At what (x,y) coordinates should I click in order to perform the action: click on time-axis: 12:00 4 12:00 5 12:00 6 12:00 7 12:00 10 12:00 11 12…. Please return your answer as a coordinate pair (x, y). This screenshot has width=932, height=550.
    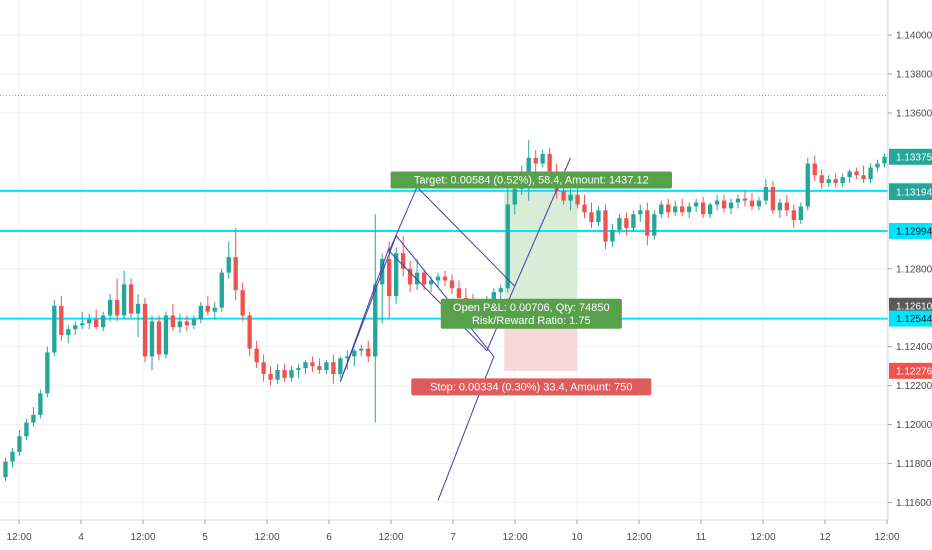
    Looking at the image, I should click on (450, 531).